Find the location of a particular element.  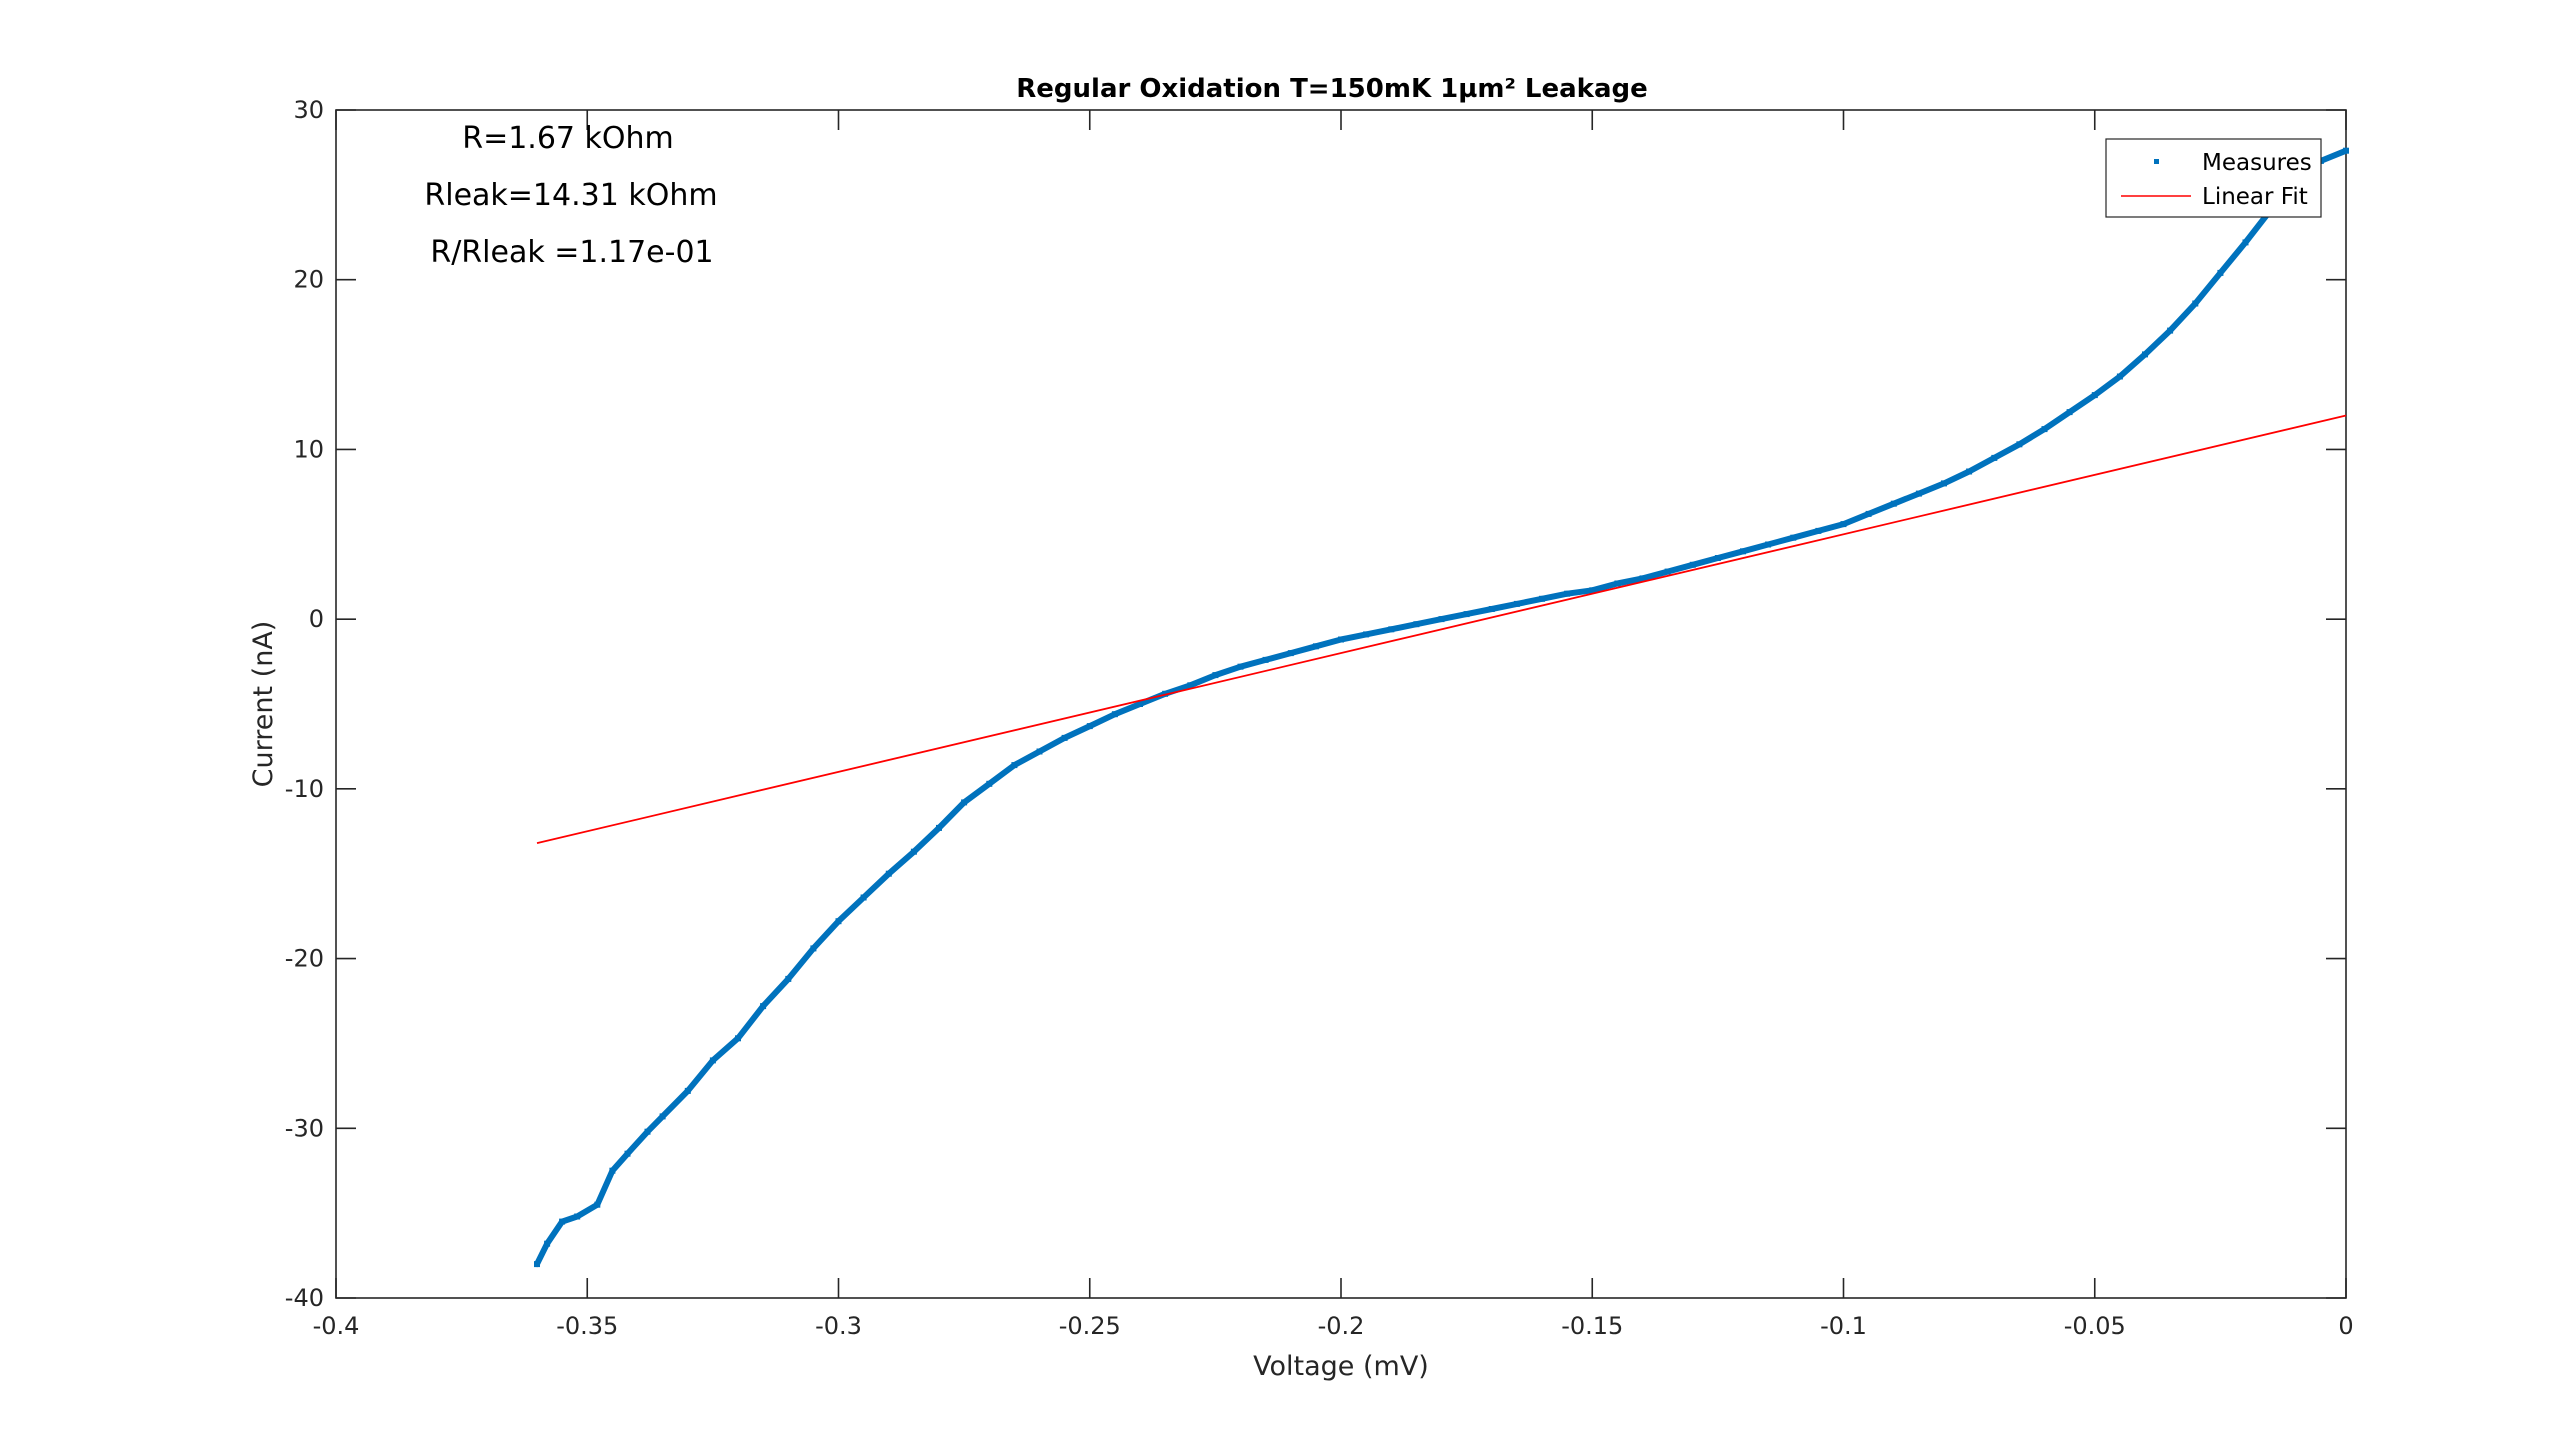

legend: Measures Linear Fit is located at coordinates (2213, 178).